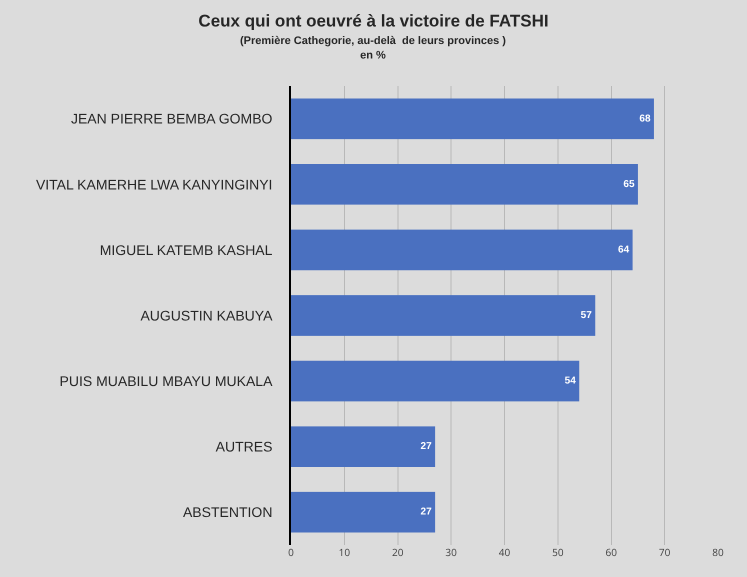 The image size is (747, 577). I want to click on y-tick-label: VITAL KAMERHE LWA KANYINGINYI, so click(154, 184).